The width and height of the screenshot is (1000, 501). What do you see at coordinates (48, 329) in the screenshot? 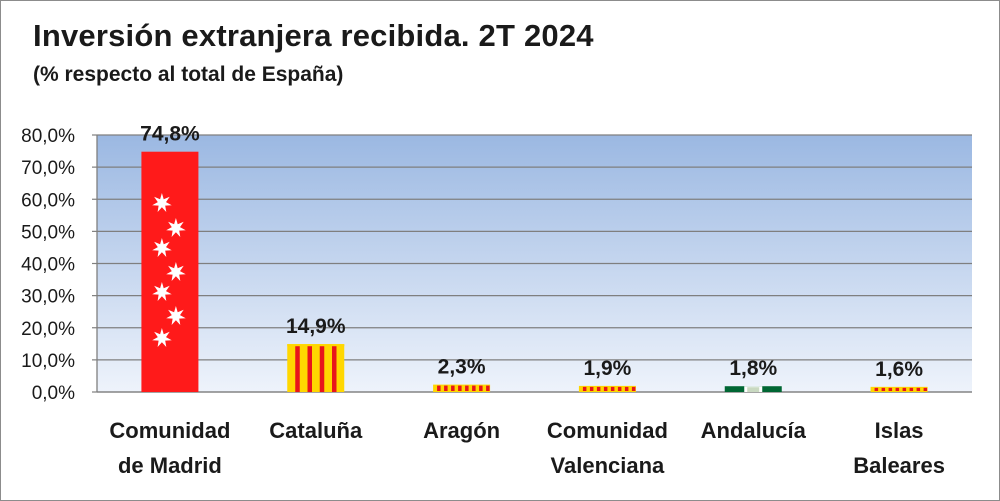
I see `y-tick-label: 20,0%` at bounding box center [48, 329].